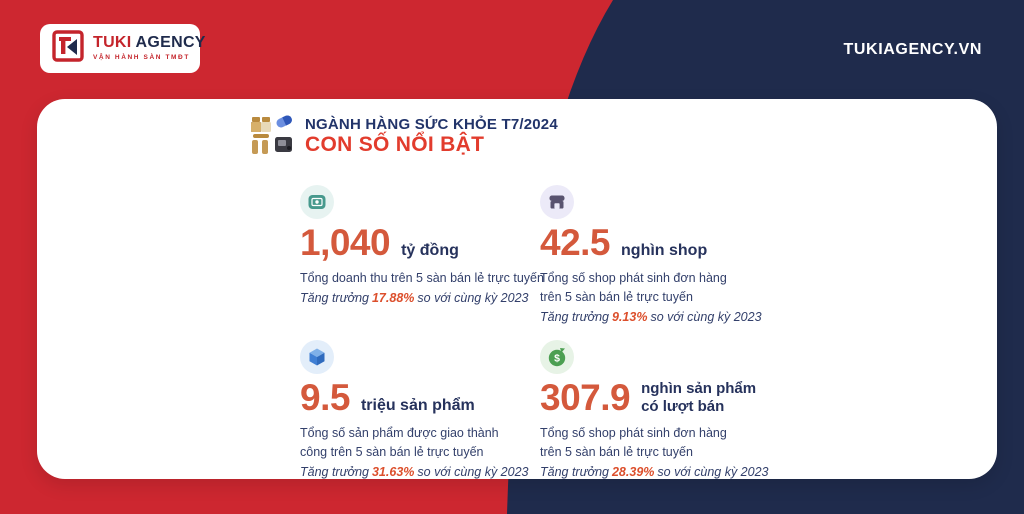  Describe the element at coordinates (430, 250) in the screenshot. I see `stat-unit: tỷ đồng` at that location.